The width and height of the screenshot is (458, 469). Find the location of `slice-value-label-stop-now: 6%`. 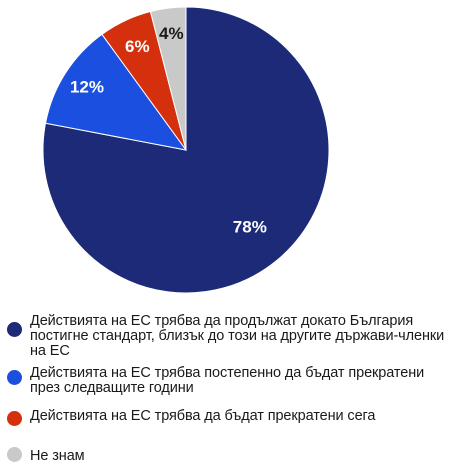

slice-value-label-stop-now: 6% is located at coordinates (137, 46).